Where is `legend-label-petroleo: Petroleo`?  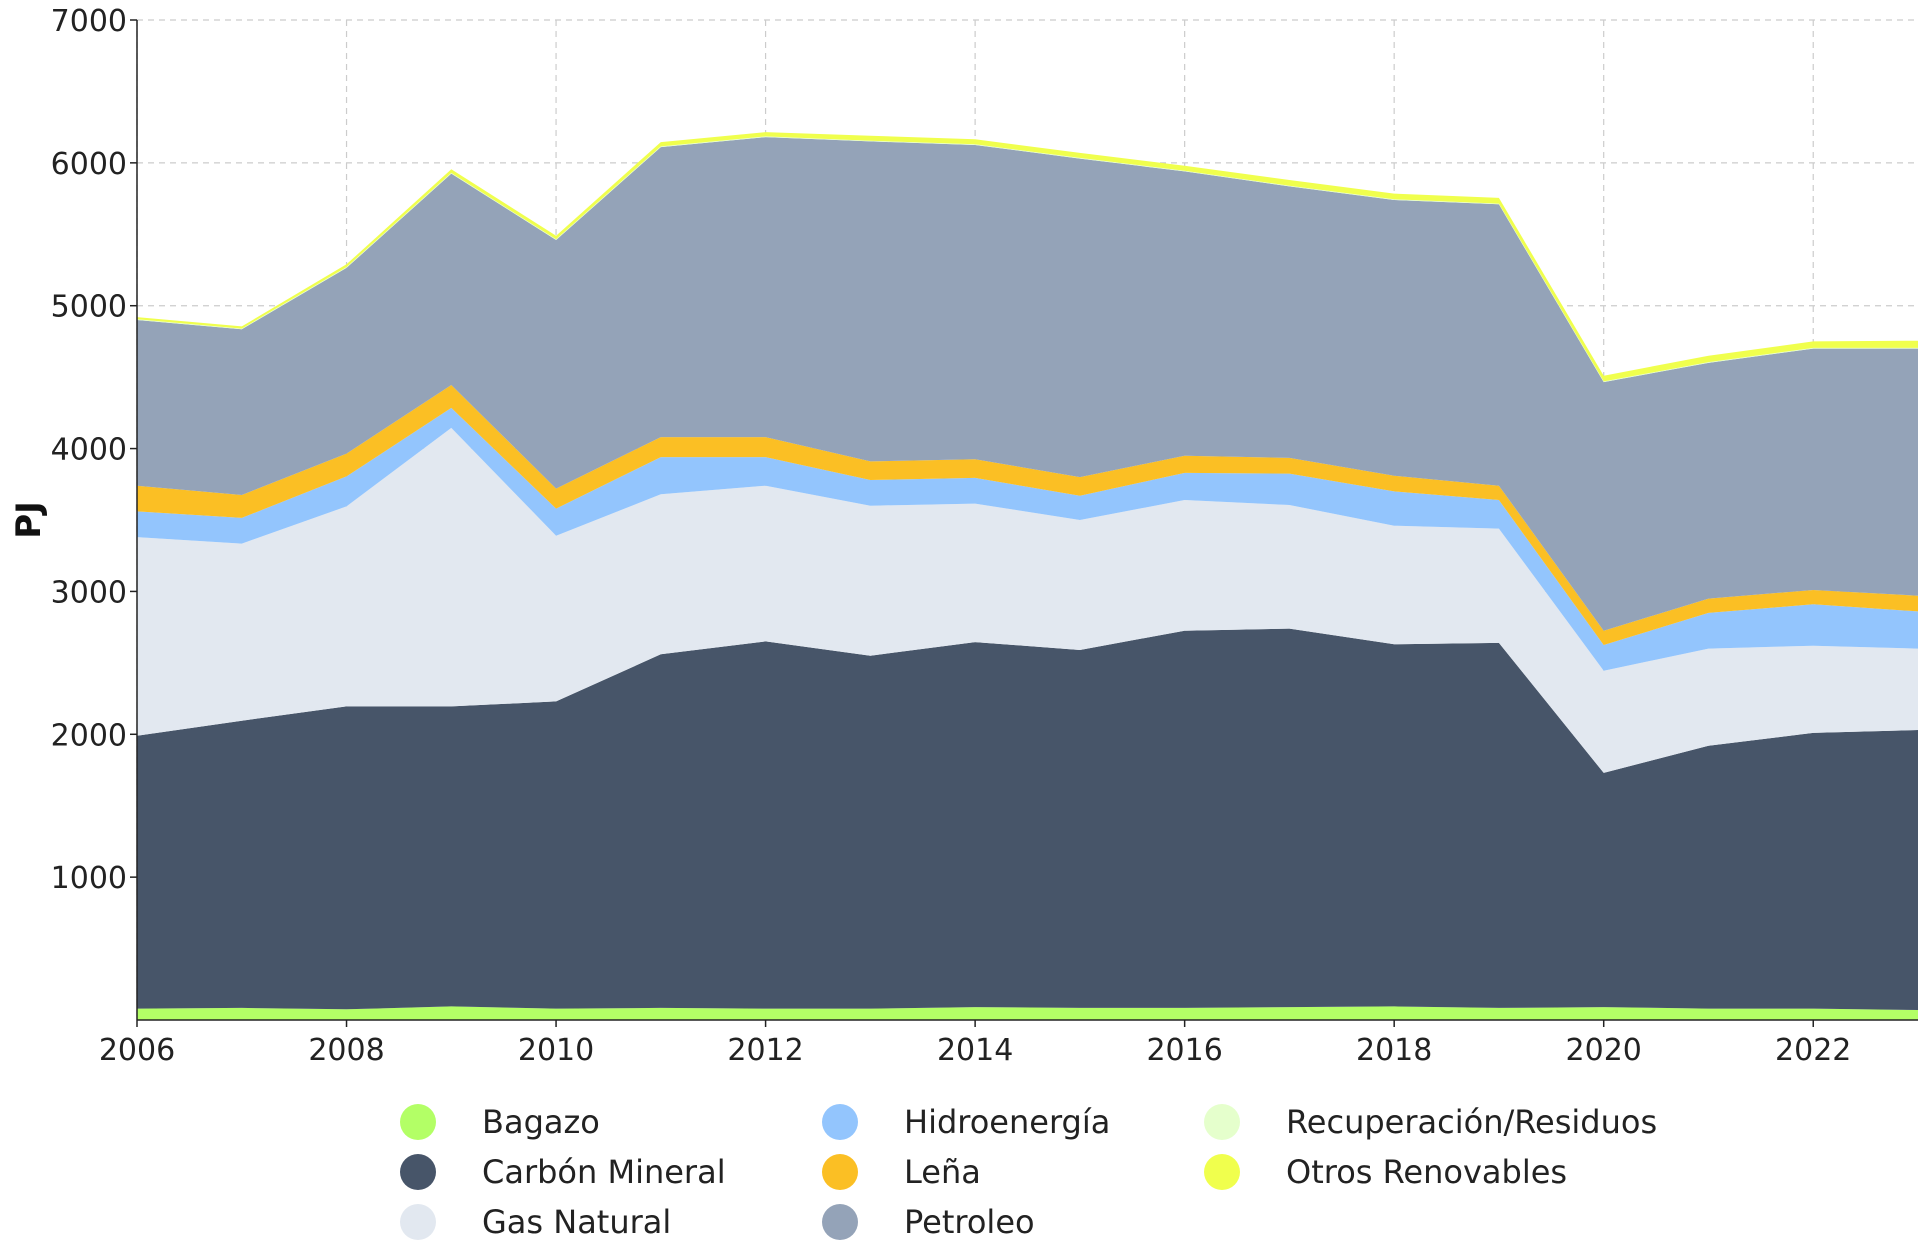
legend-label-petroleo: Petroleo is located at coordinates (969, 1222).